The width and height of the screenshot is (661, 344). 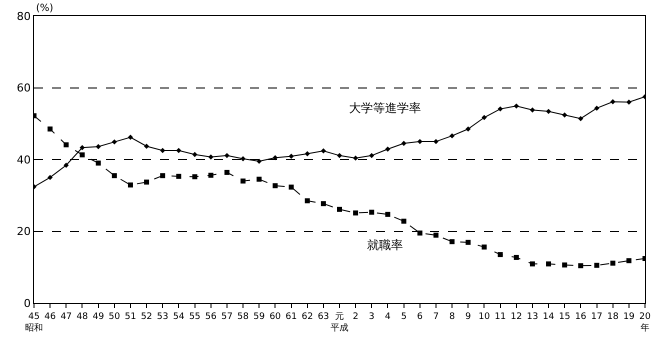 What do you see at coordinates (275, 317) in the screenshot?
I see `x-tick-label: 60` at bounding box center [275, 317].